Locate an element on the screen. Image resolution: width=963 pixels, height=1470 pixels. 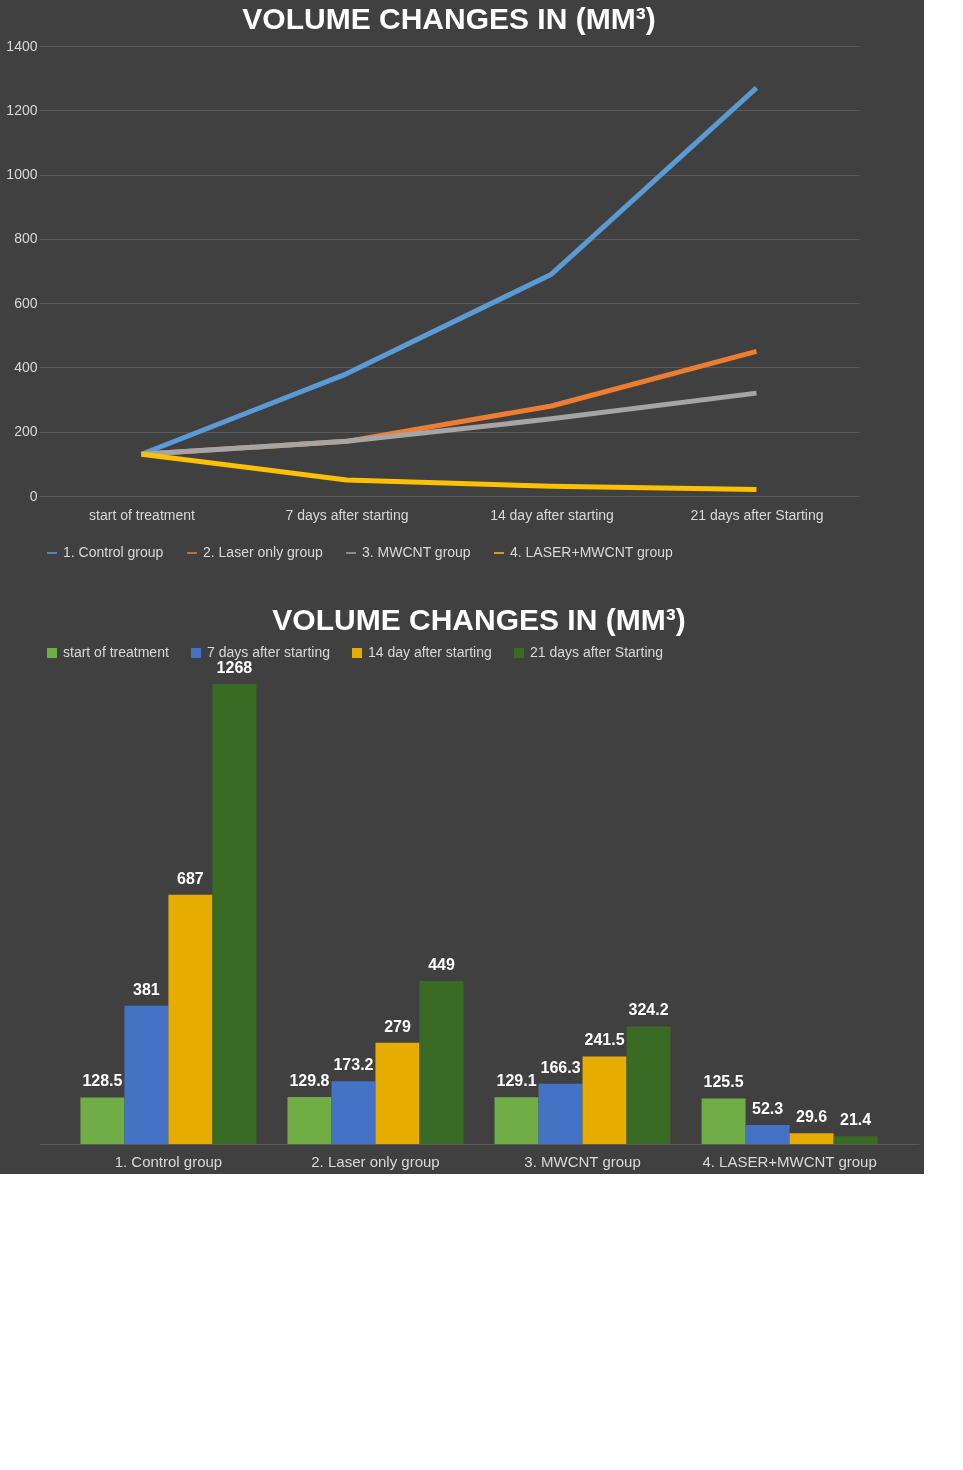
x-tick-label: 2. Laser only group is located at coordinates (375, 1161).